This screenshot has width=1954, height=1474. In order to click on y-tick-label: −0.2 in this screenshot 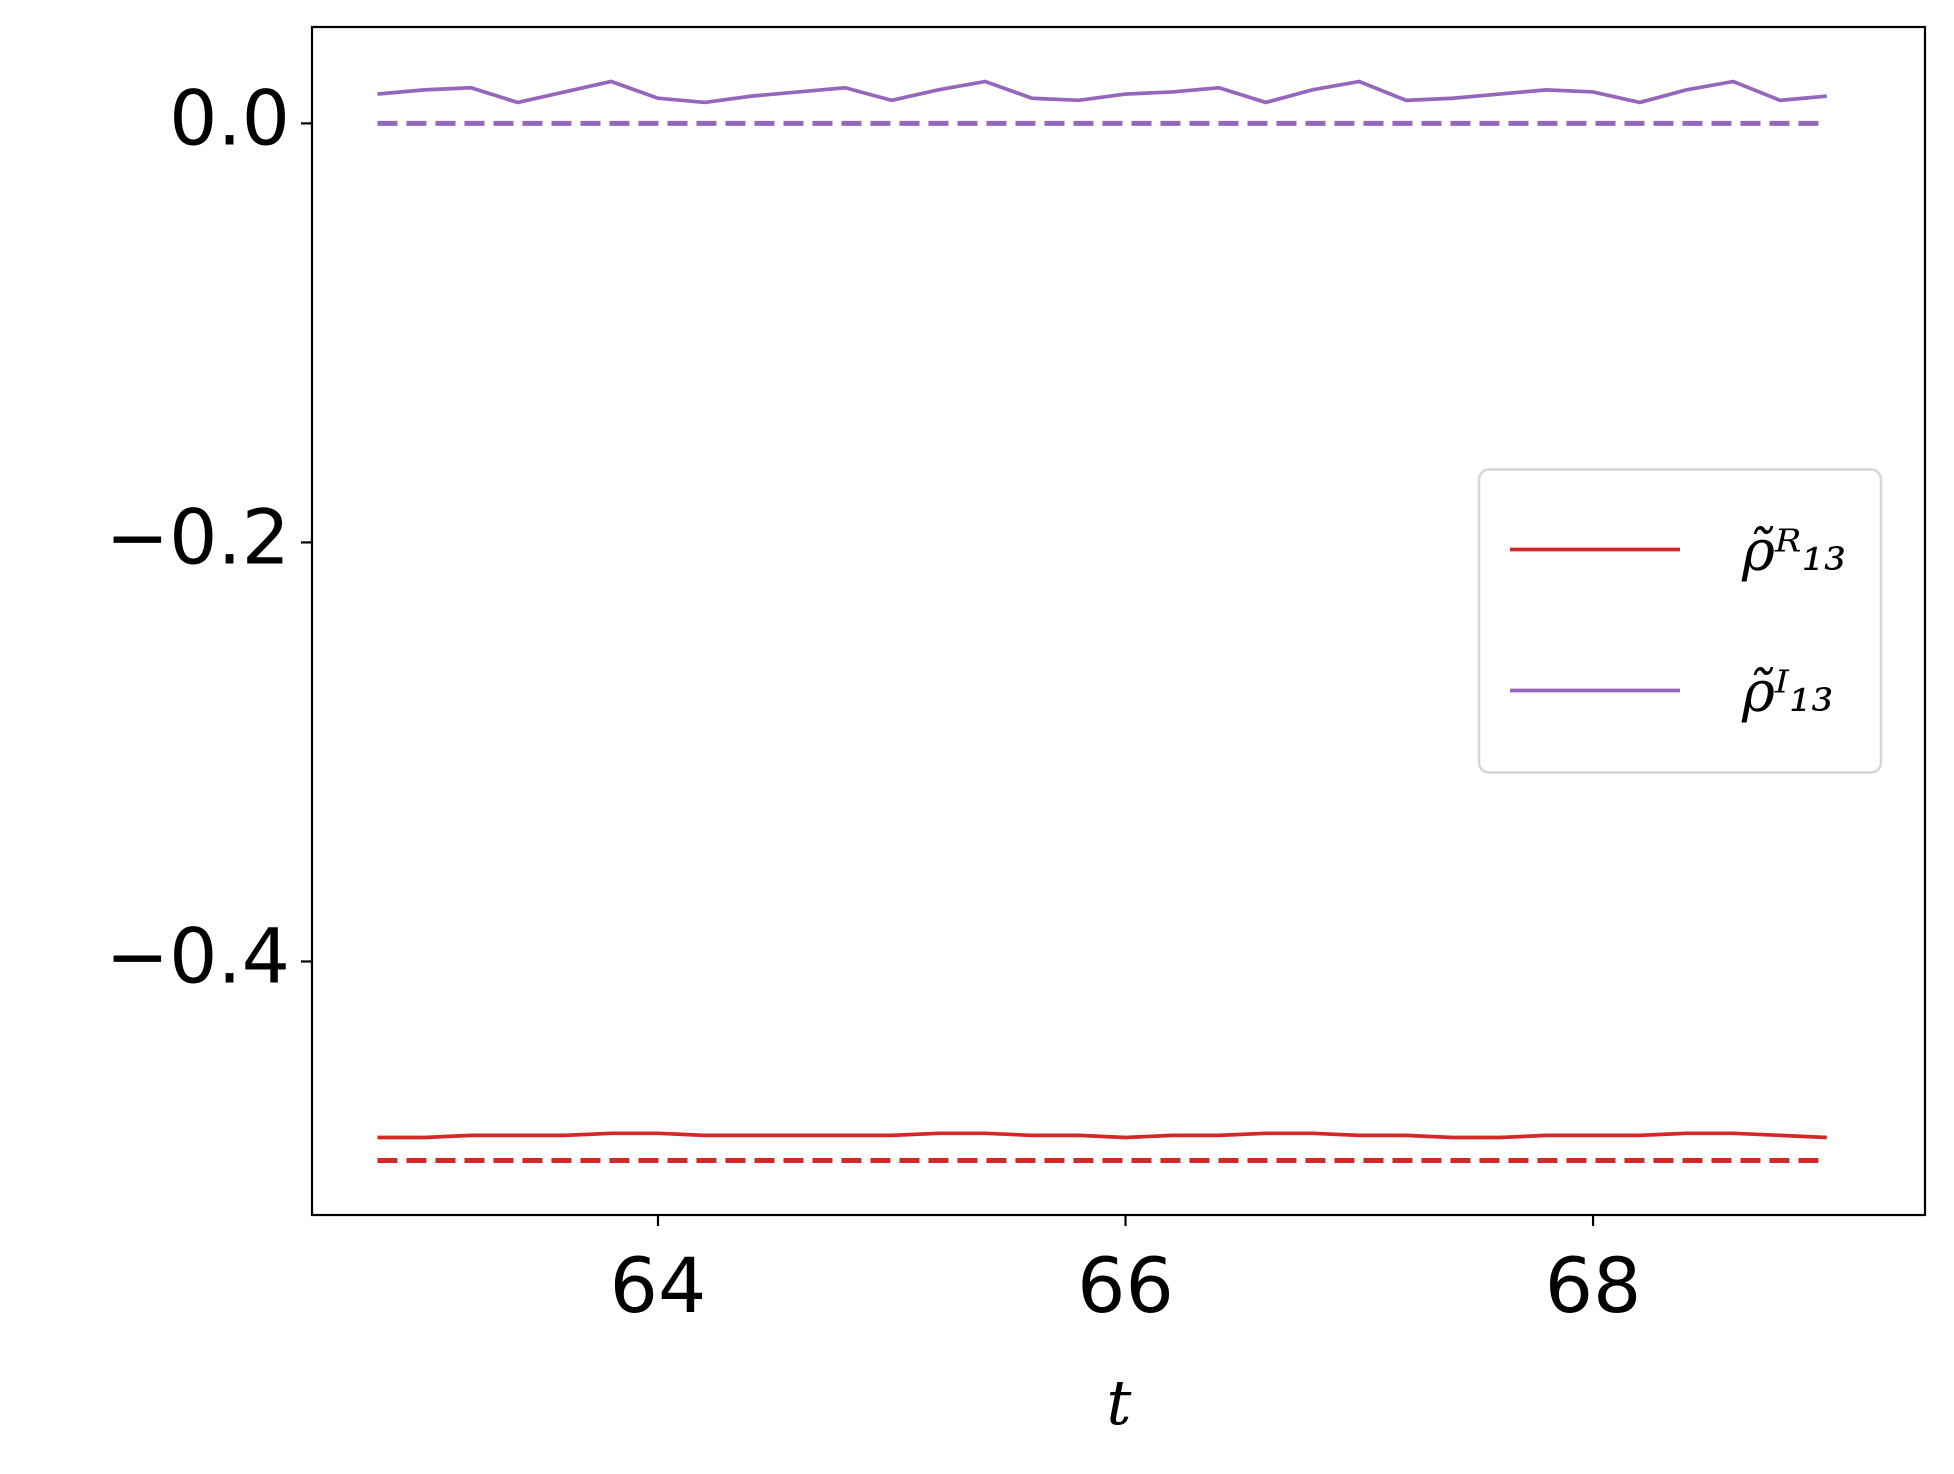, I will do `click(197, 536)`.